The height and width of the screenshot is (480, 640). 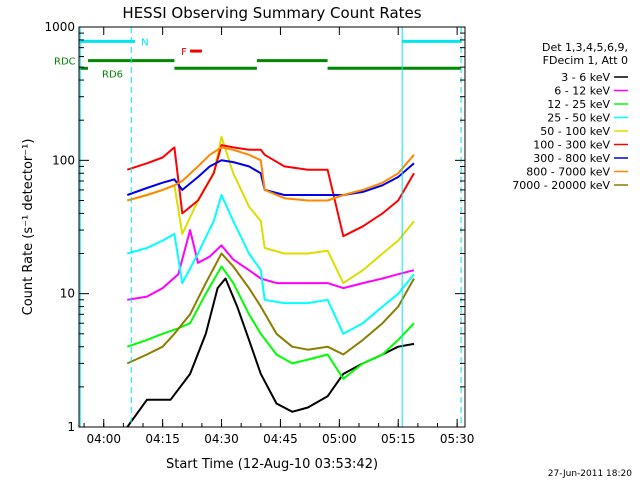 I want to click on series-line-50-100-kev, so click(x=271, y=210).